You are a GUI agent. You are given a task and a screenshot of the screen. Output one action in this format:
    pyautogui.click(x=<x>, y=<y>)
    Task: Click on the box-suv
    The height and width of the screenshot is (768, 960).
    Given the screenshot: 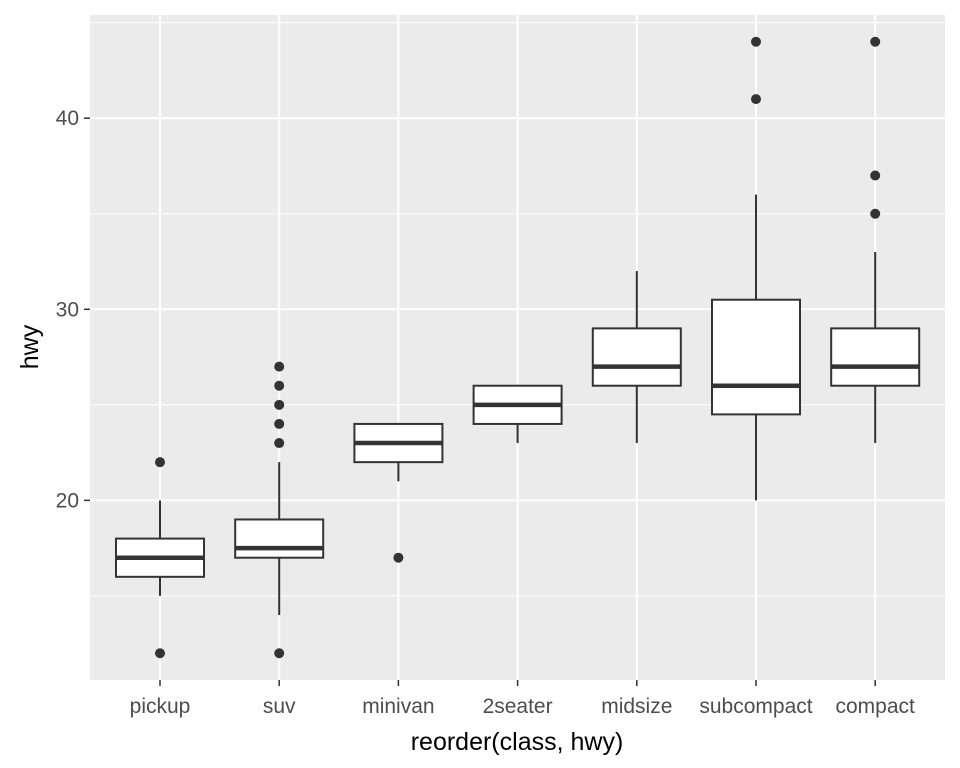 What is the action you would take?
    pyautogui.click(x=279, y=510)
    